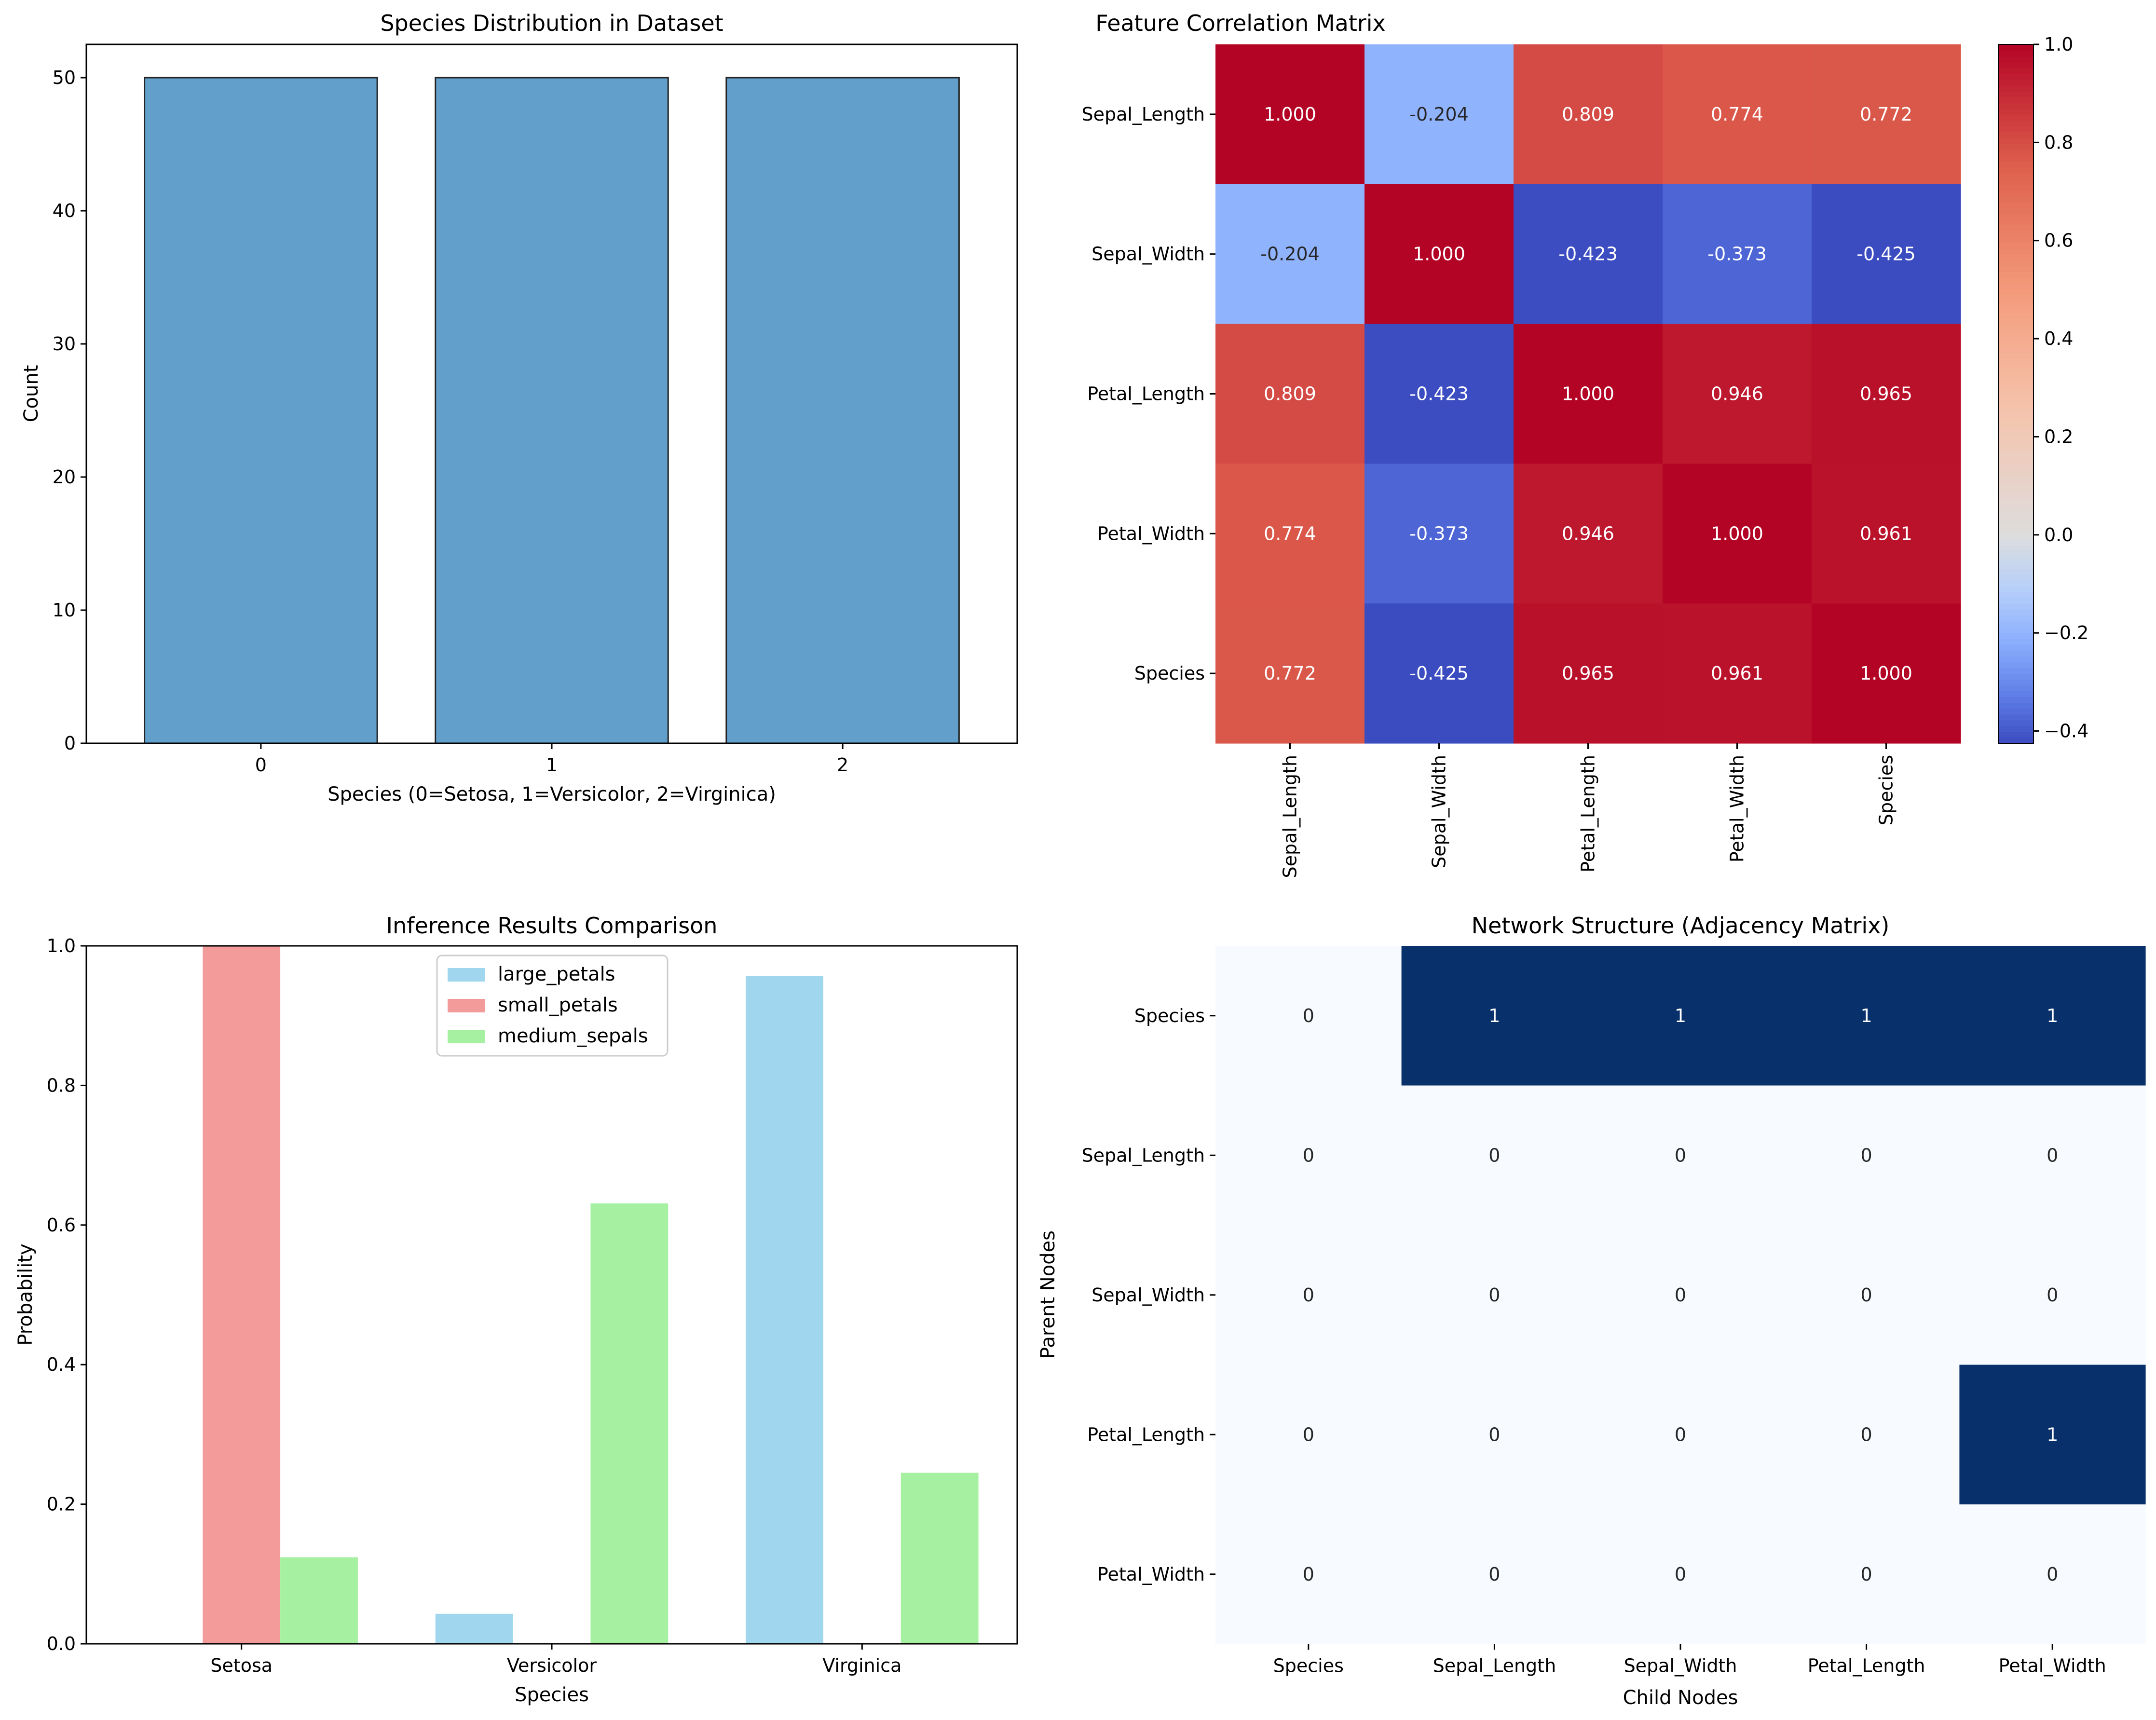 Image resolution: width=2156 pixels, height=1720 pixels. Describe the element at coordinates (64, 477) in the screenshot. I see `y-tick-label: 20` at that location.